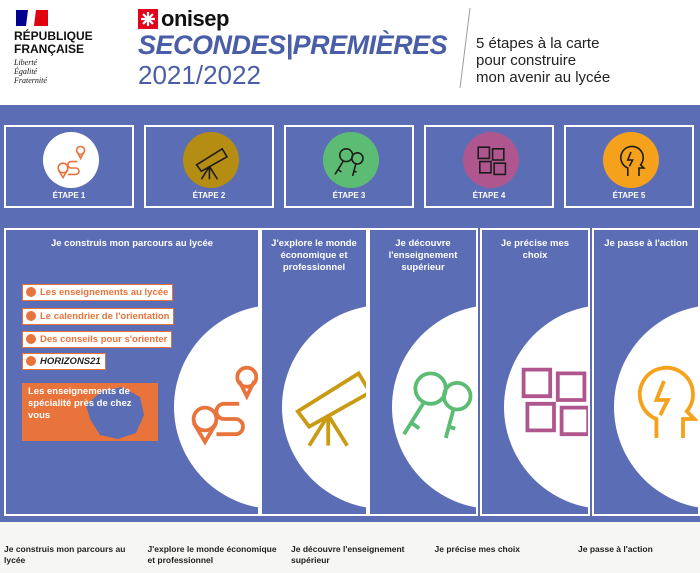  I want to click on step-tile: ÉTAPE 4, so click(489, 166).